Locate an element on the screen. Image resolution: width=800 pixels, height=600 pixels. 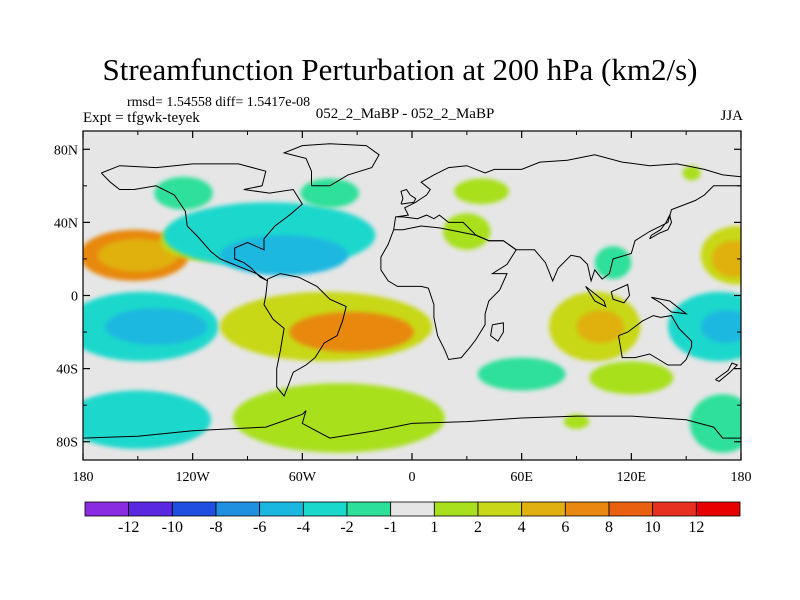
x-tick-label: 60E is located at coordinates (521, 477).